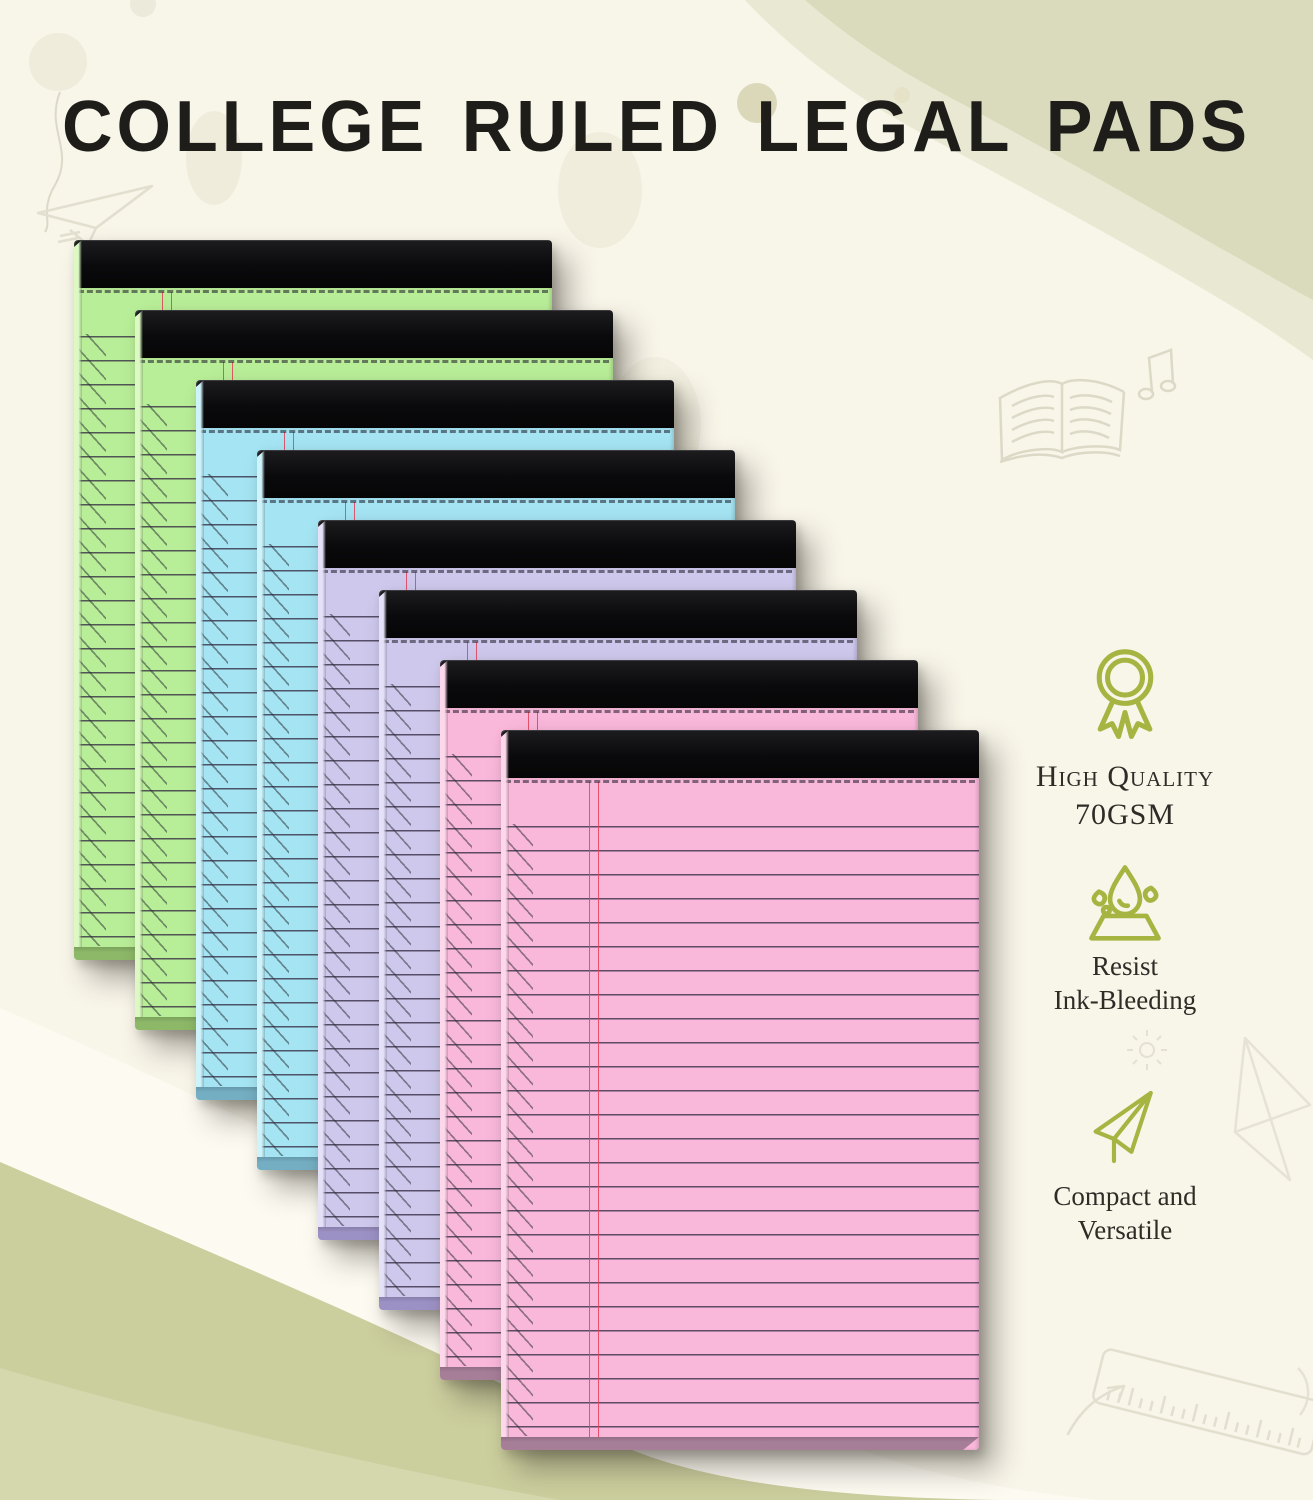  What do you see at coordinates (656, 126) in the screenshot?
I see `page-title: COLLEGE RULED LEGAL PADS` at bounding box center [656, 126].